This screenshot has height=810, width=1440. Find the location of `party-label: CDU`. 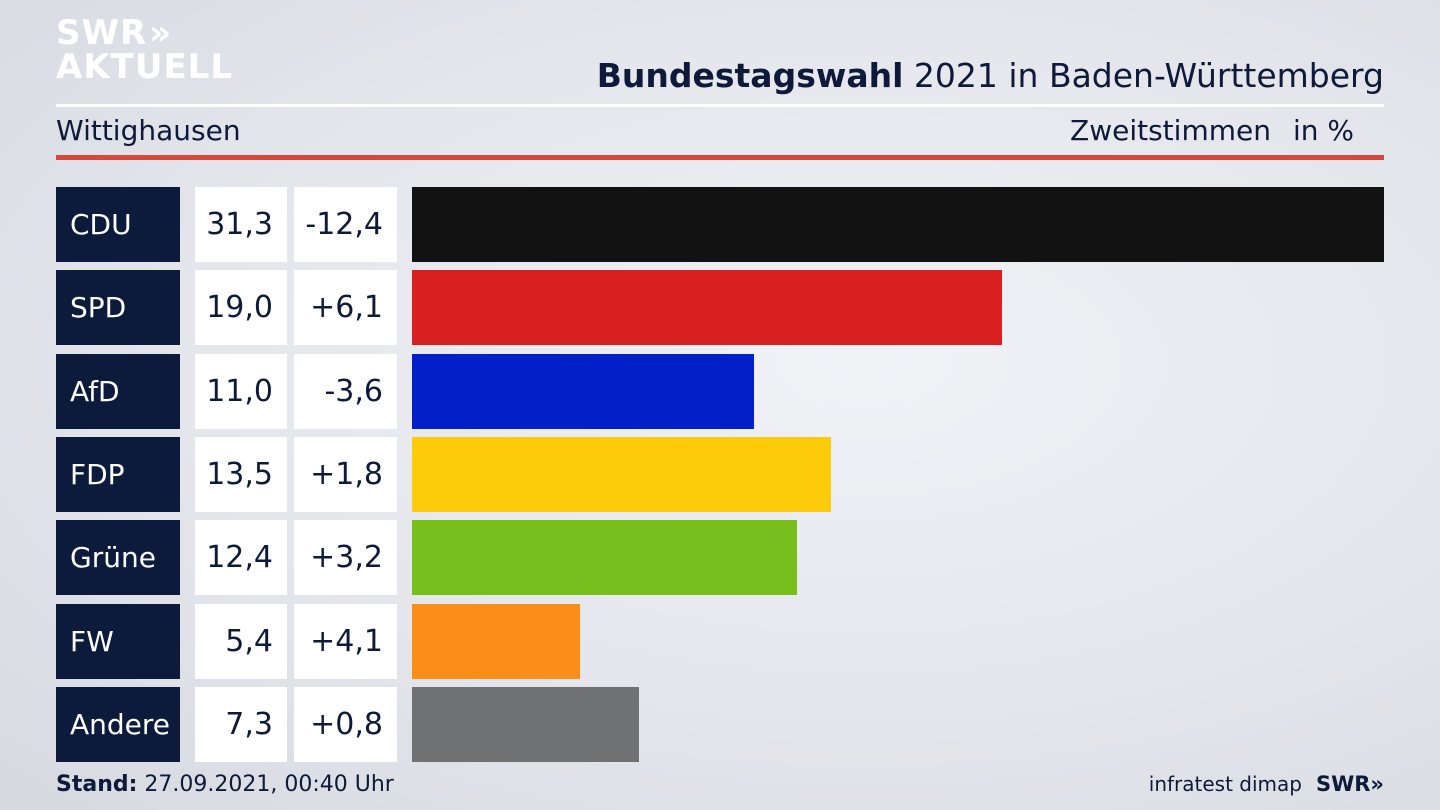

party-label: CDU is located at coordinates (118, 224).